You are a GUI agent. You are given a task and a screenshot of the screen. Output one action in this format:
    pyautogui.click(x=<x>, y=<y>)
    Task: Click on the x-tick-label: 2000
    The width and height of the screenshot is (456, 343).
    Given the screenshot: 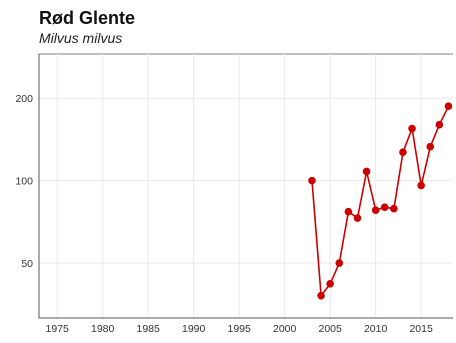 What is the action you would take?
    pyautogui.click(x=285, y=329)
    